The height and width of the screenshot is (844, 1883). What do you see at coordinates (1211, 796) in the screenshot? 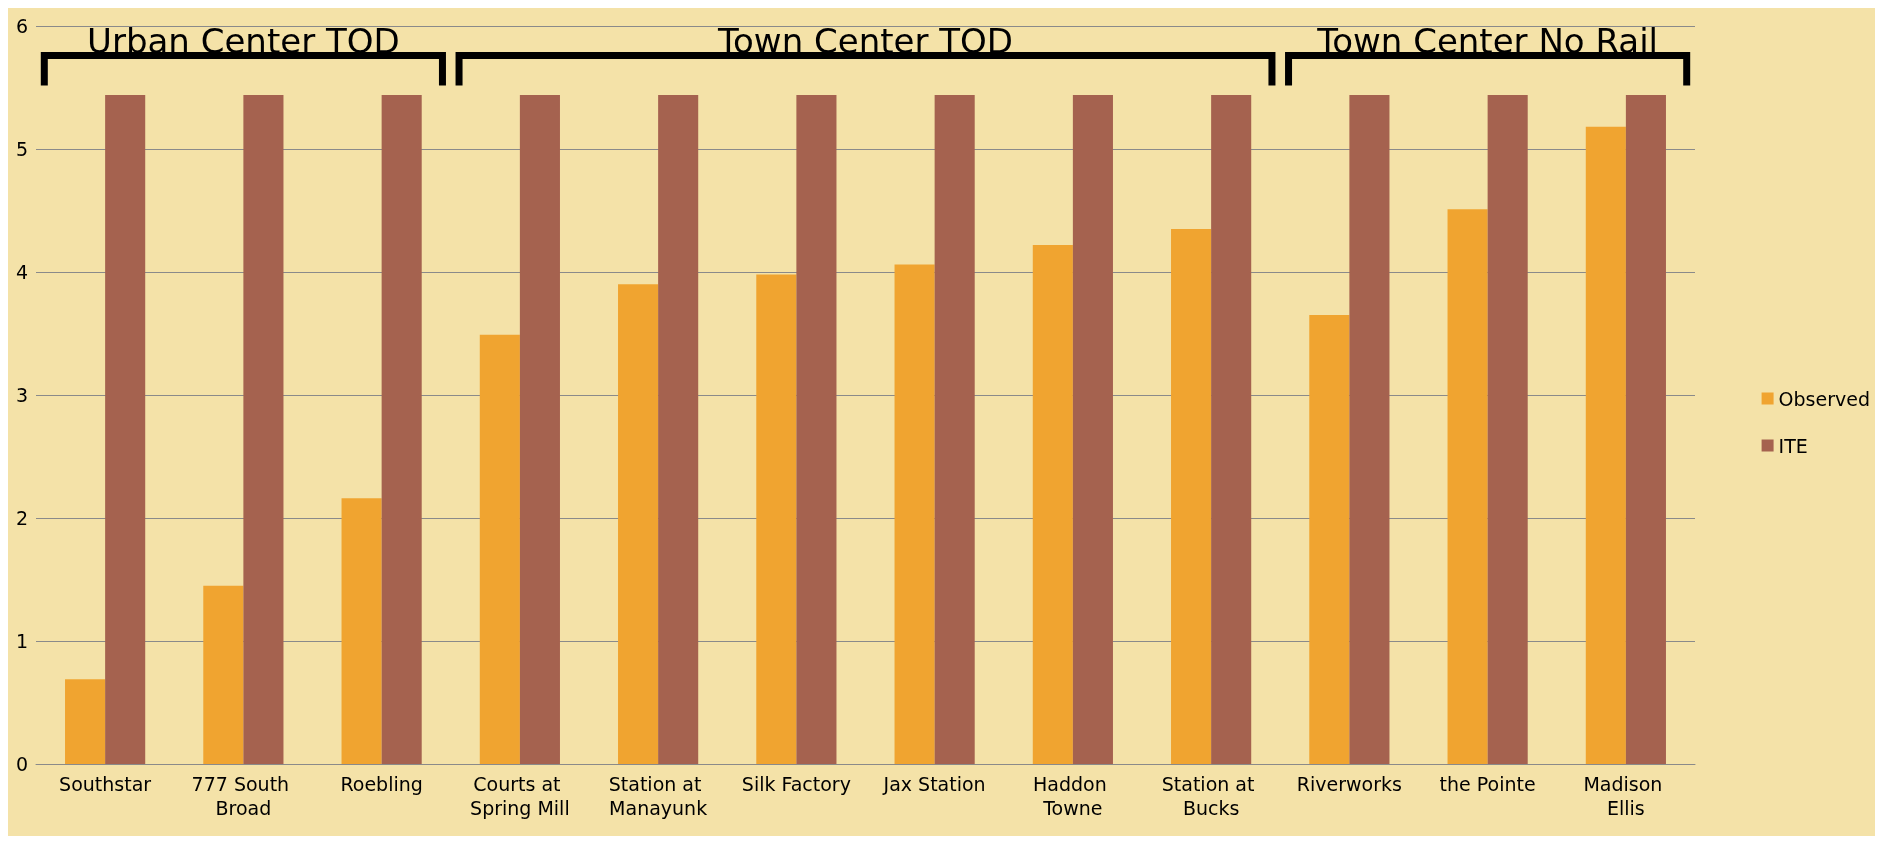
I see `x-tick-label: Station at Bucks` at bounding box center [1211, 796].